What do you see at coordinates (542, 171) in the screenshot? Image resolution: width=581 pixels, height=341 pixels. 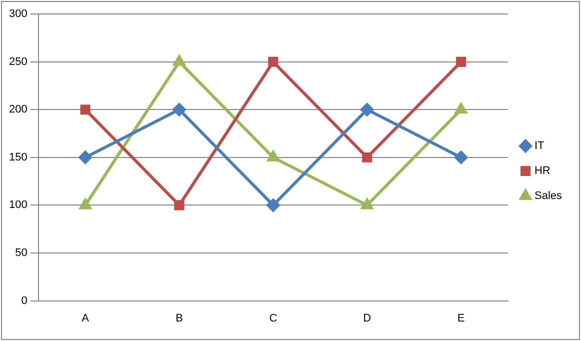 I see `legend-label: HR` at bounding box center [542, 171].